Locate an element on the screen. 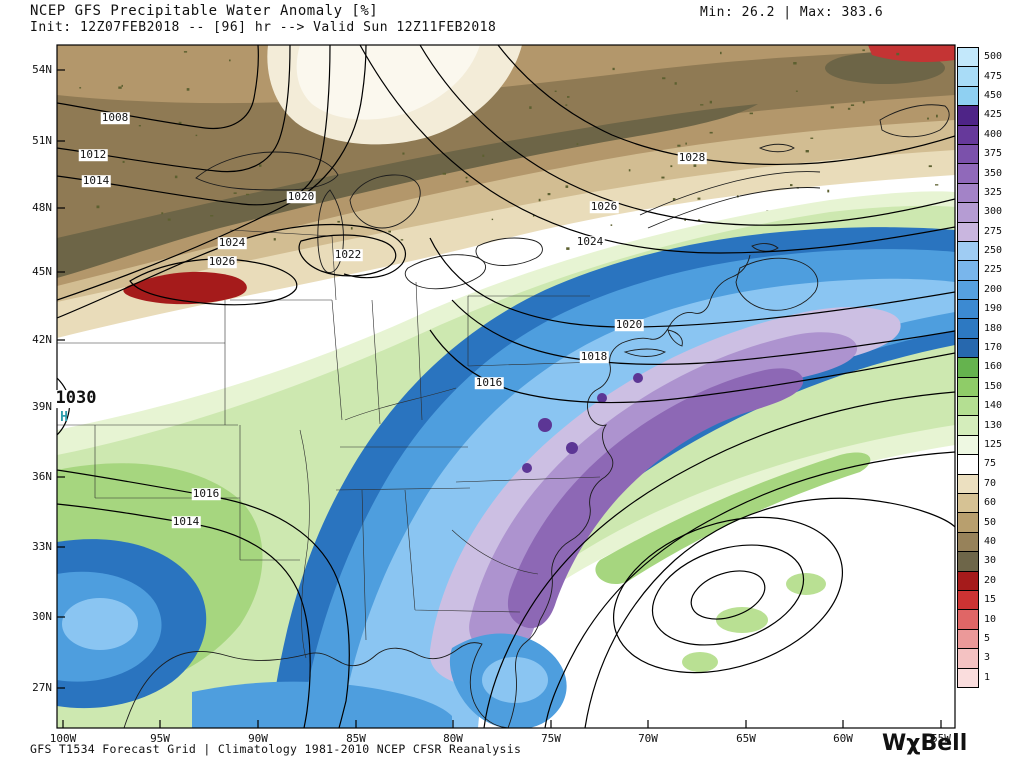 The image size is (1024, 768). colorbar-level: 225 is located at coordinates (980, 270).